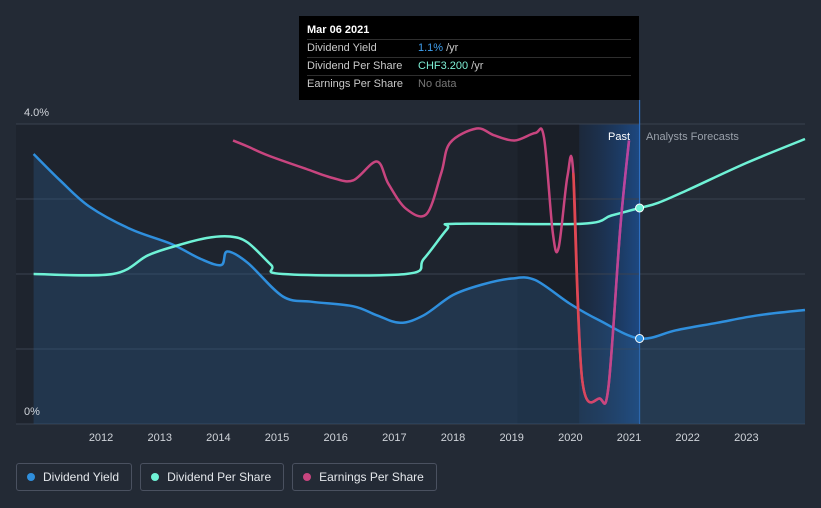  What do you see at coordinates (355, 84) in the screenshot?
I see `tooltip-label: Earnings Per Share` at bounding box center [355, 84].